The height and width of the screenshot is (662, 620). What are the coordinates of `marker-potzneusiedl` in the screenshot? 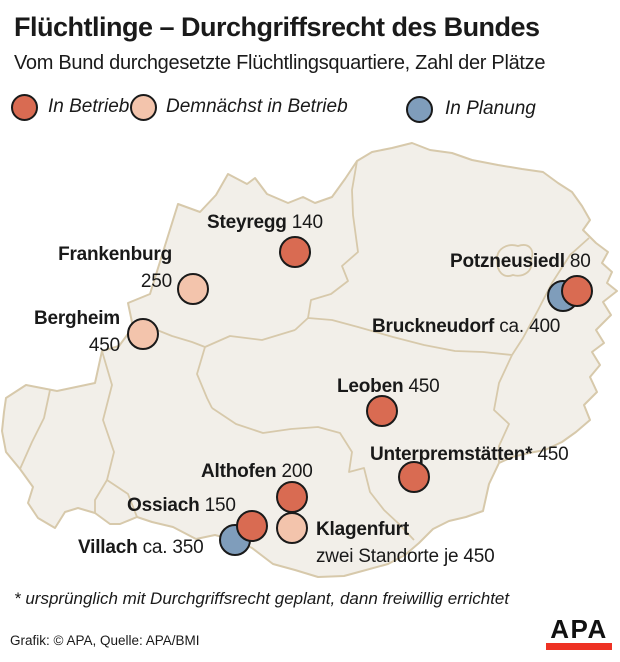 It's located at (577, 291).